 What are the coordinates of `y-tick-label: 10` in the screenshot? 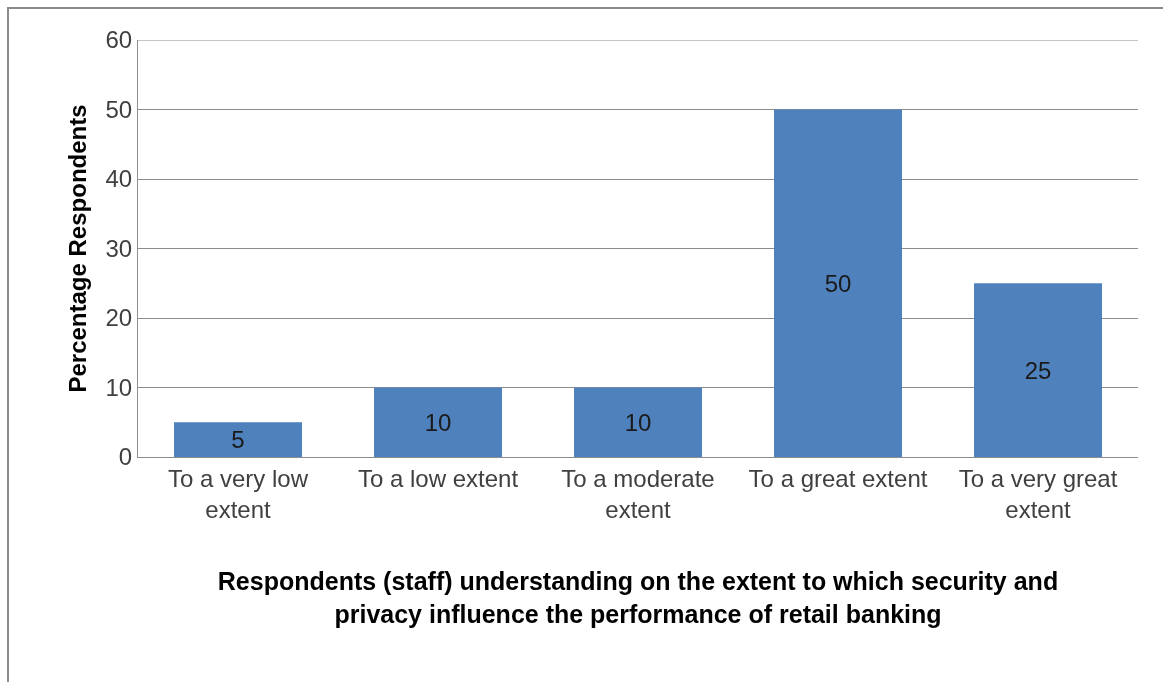 It's located at (119, 387).